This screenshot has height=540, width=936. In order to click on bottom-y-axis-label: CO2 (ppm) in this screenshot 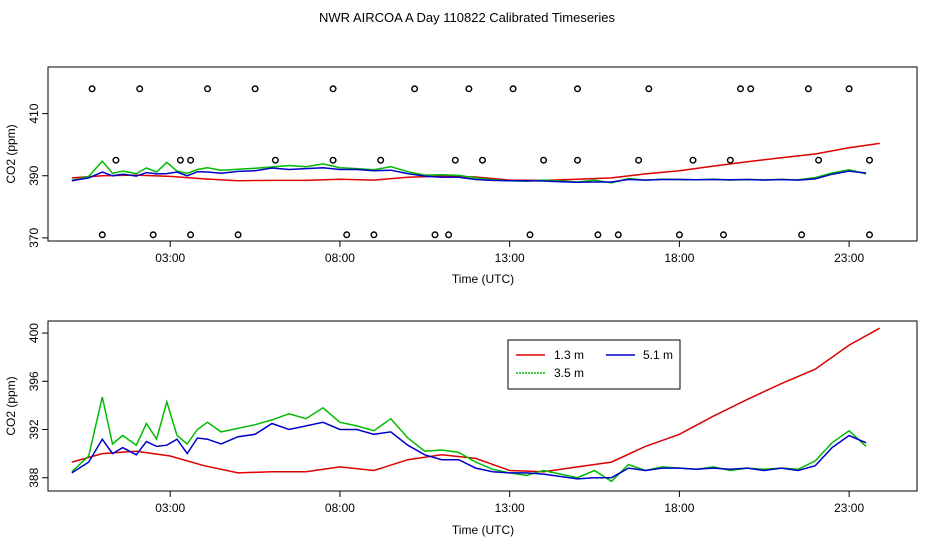, I will do `click(11, 405)`.